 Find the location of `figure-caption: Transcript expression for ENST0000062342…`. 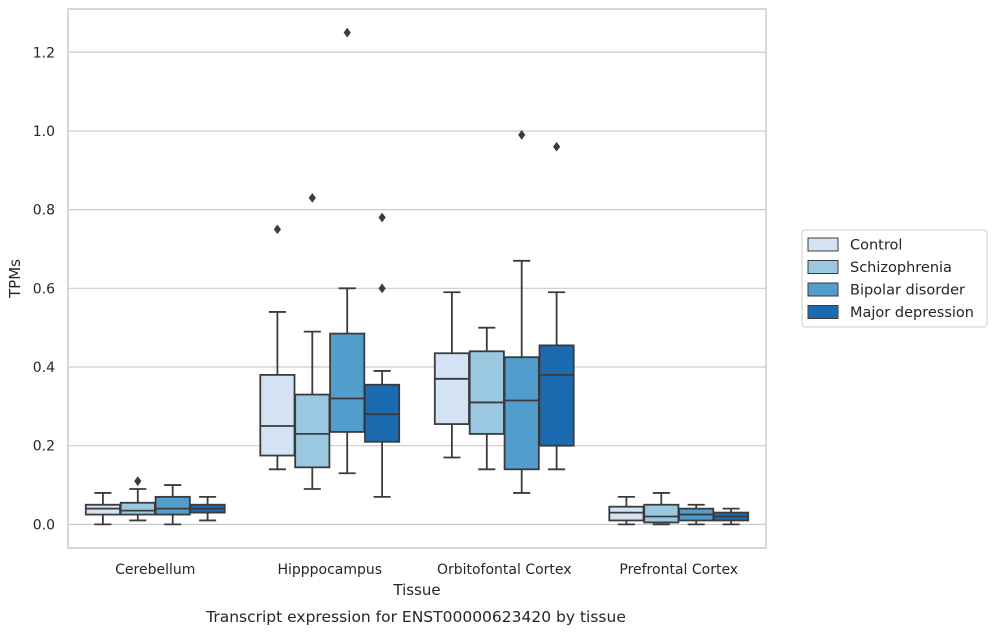

figure-caption: Transcript expression for ENST0000062342… is located at coordinates (415, 617).